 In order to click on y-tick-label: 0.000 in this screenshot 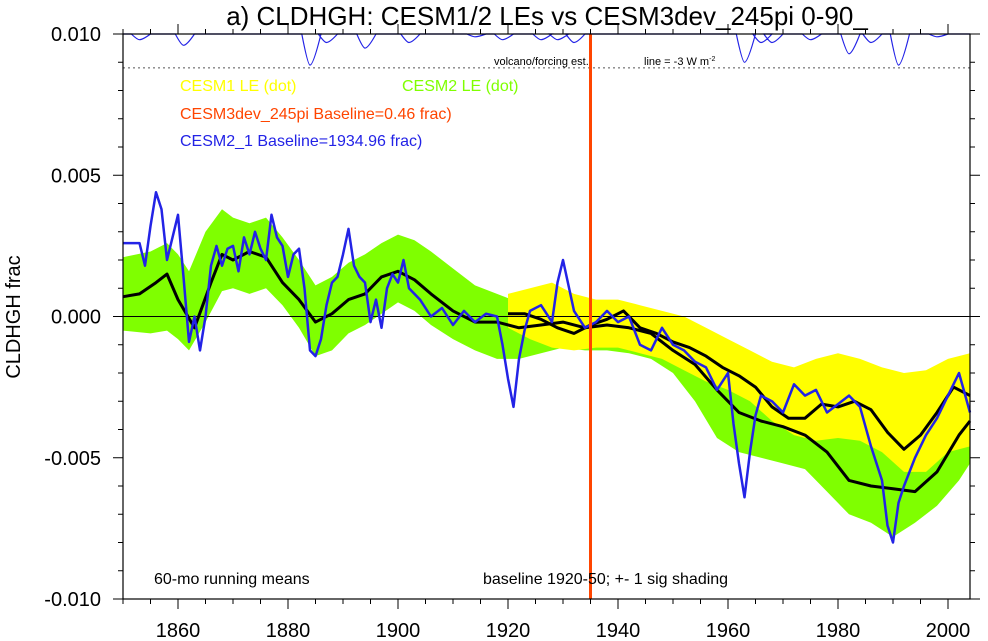, I will do `click(76, 318)`.